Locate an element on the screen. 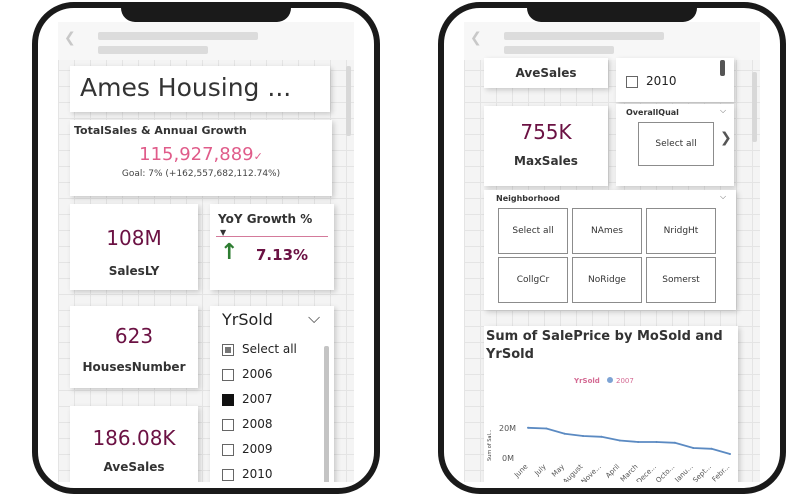 The height and width of the screenshot is (500, 800). ave-sales-value: 186.08K is located at coordinates (134, 438).